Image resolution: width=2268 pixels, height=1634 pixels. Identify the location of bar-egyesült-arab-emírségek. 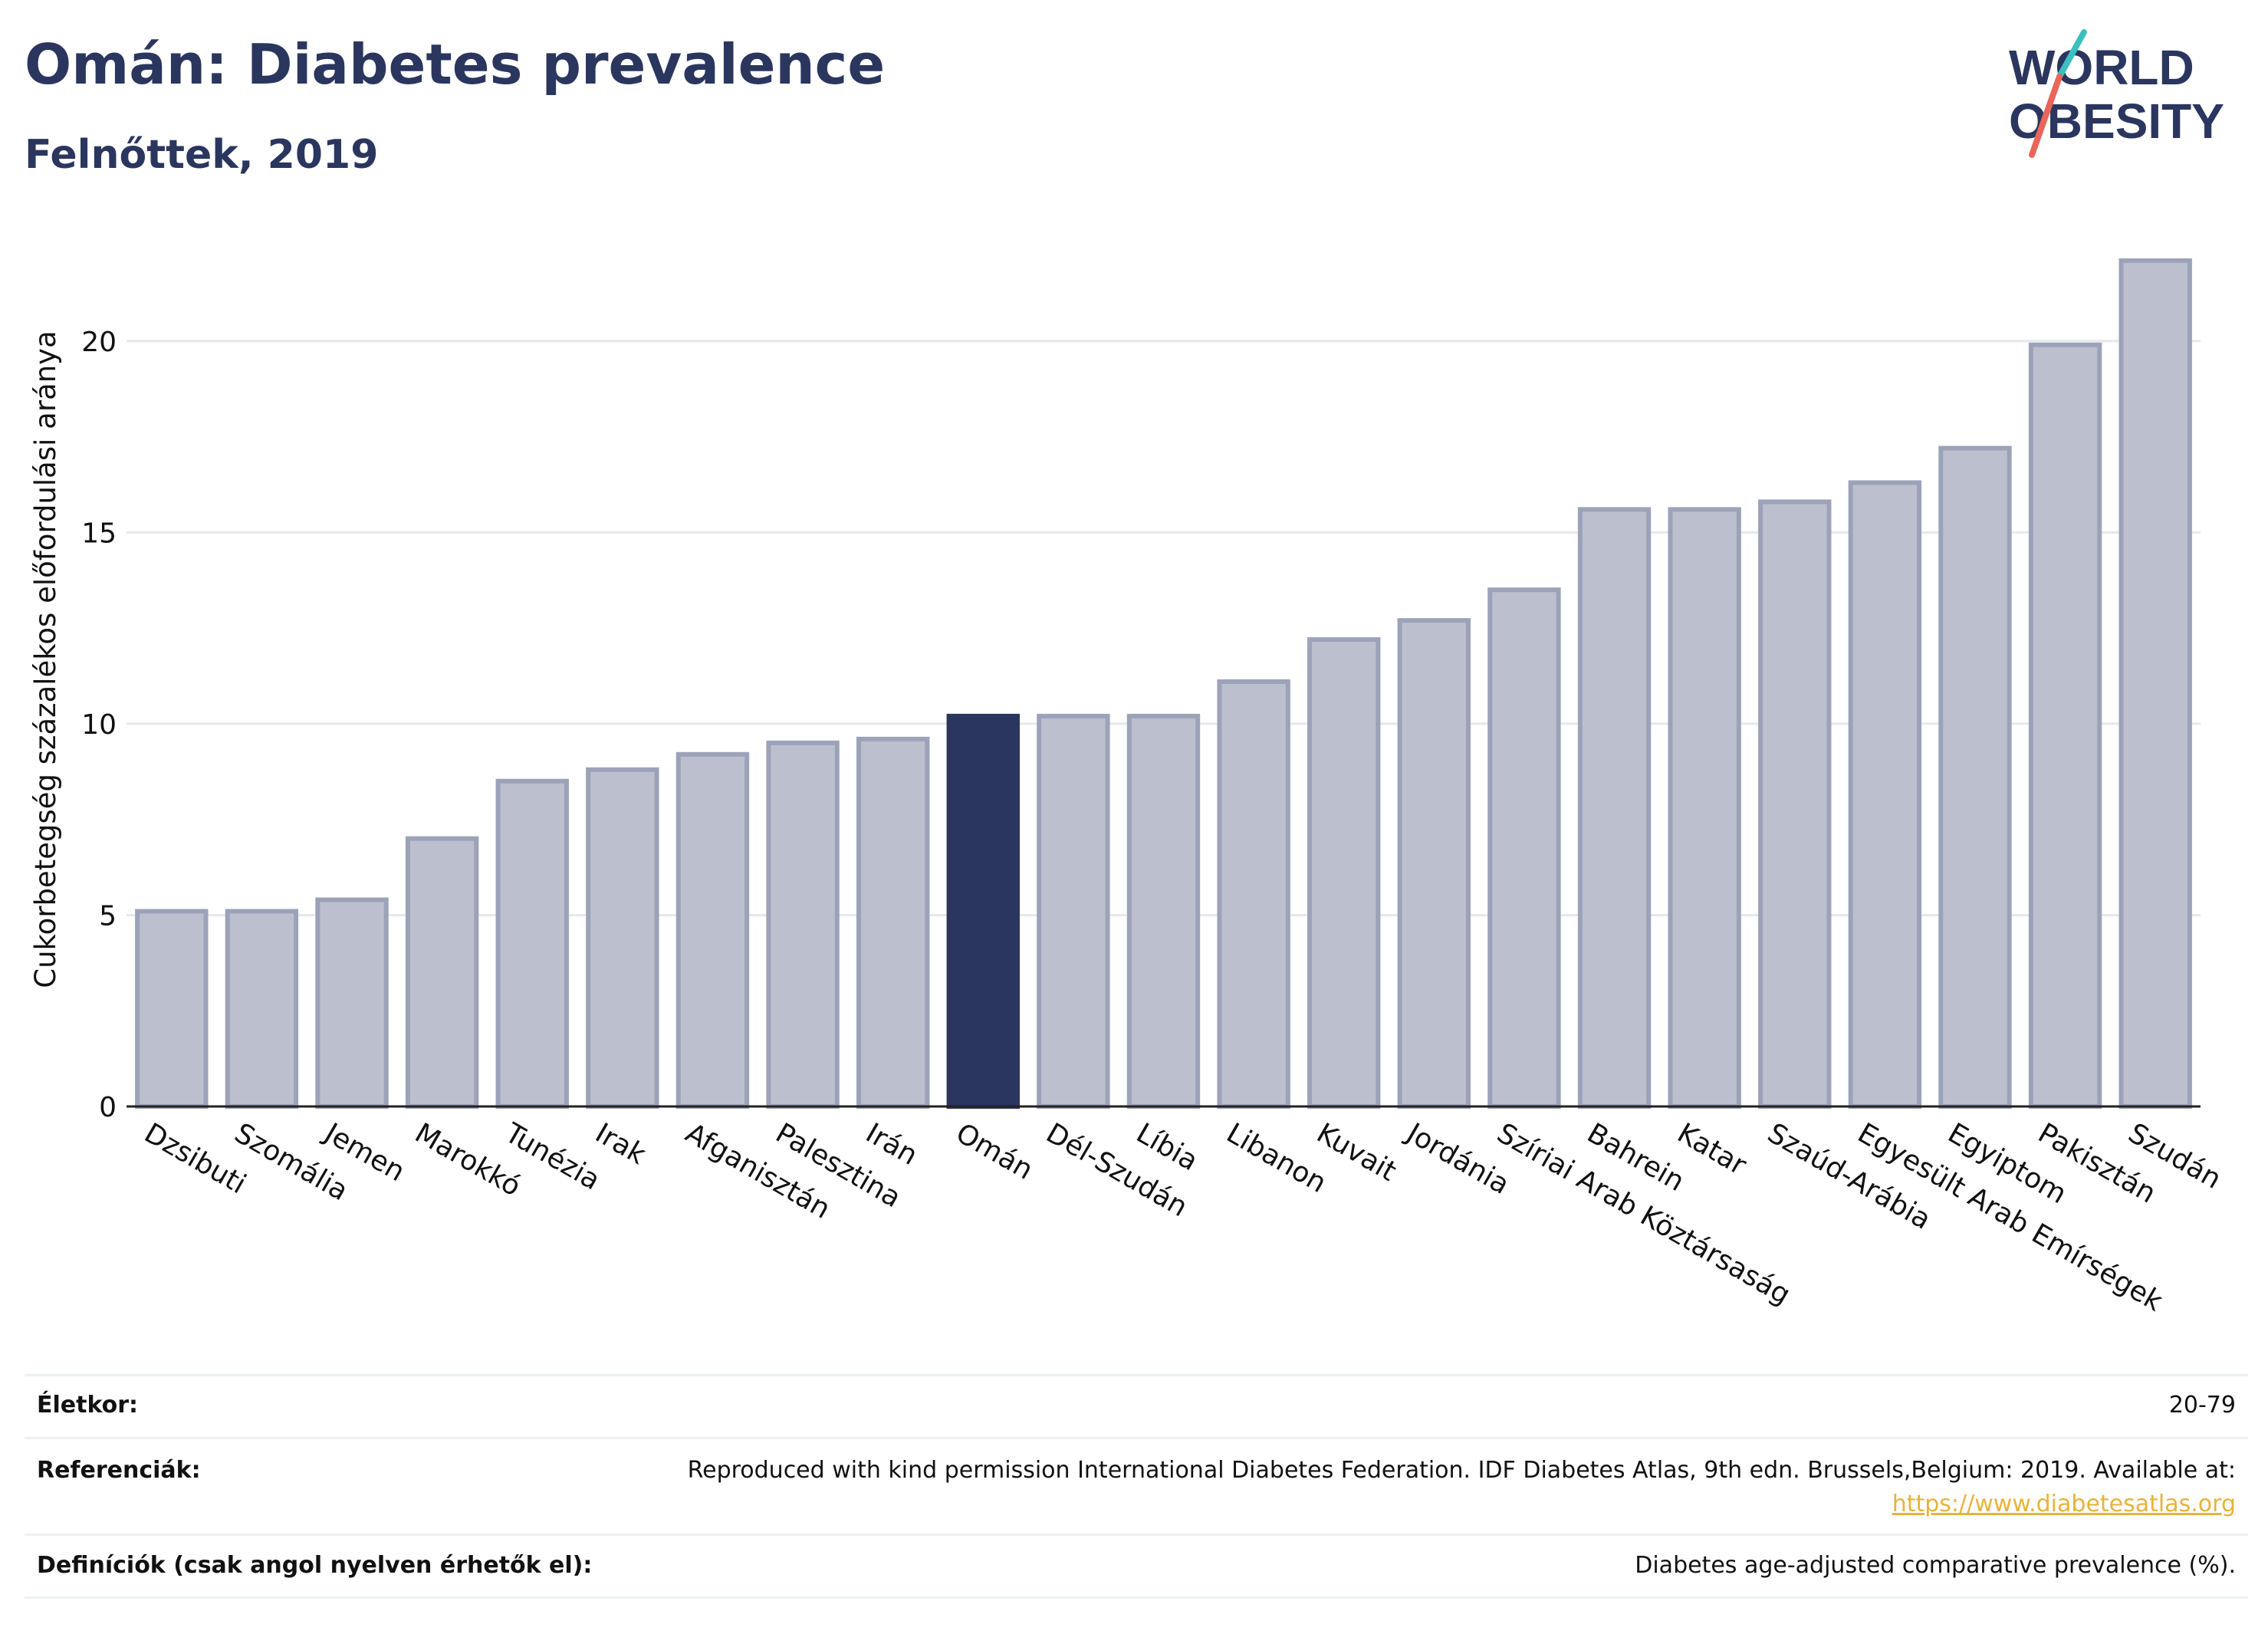
(1885, 795).